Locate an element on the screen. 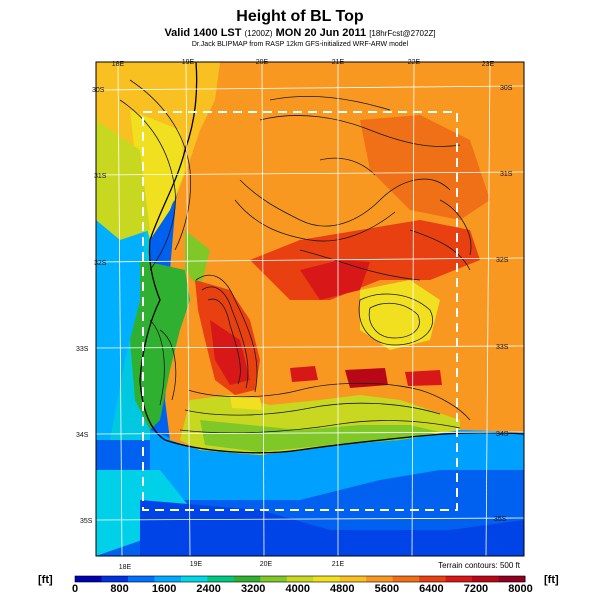  colorbar-ticks: 0 800 1600 2400 3200 4000 4800 5600 6400 7200 8000 is located at coordinates (302, 589).